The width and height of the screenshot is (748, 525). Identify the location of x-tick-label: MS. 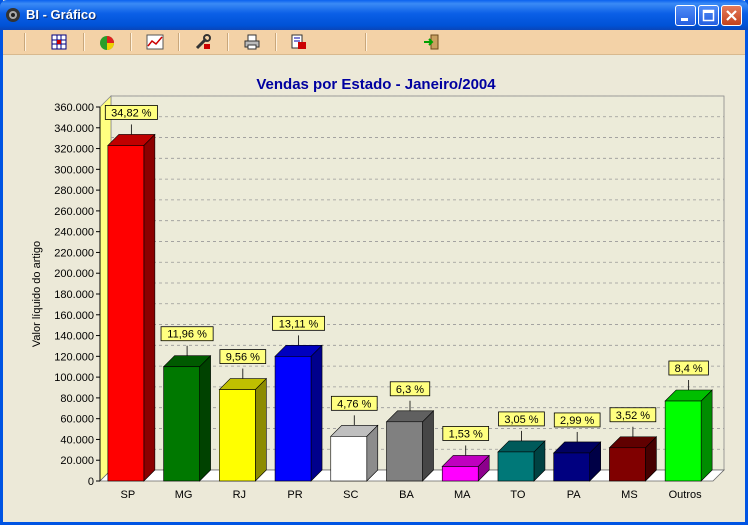
(629, 495).